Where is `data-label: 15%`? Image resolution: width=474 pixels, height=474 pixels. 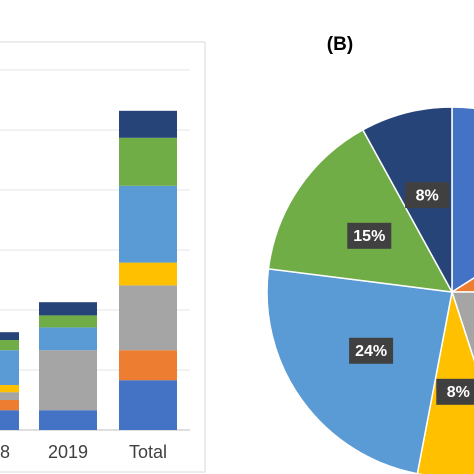 data-label: 15% is located at coordinates (369, 236).